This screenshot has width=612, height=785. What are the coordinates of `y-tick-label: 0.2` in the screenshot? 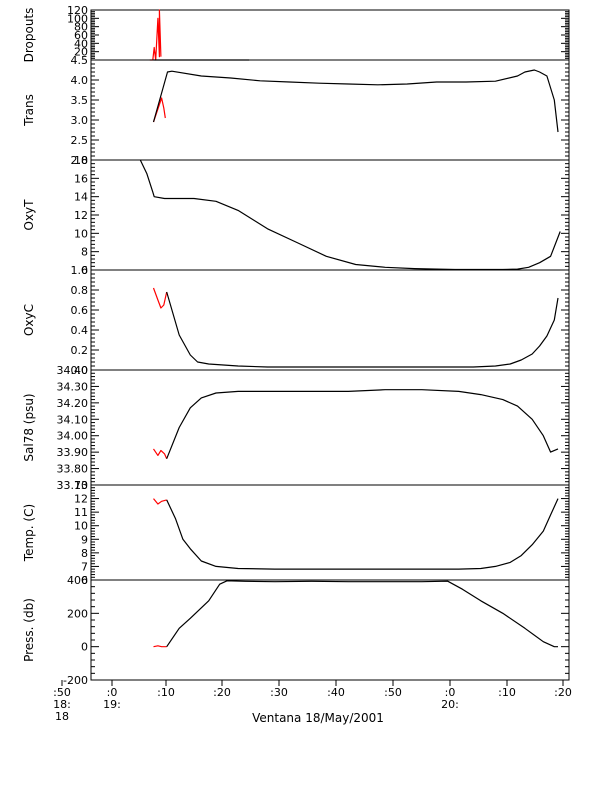 It's located at (80, 350).